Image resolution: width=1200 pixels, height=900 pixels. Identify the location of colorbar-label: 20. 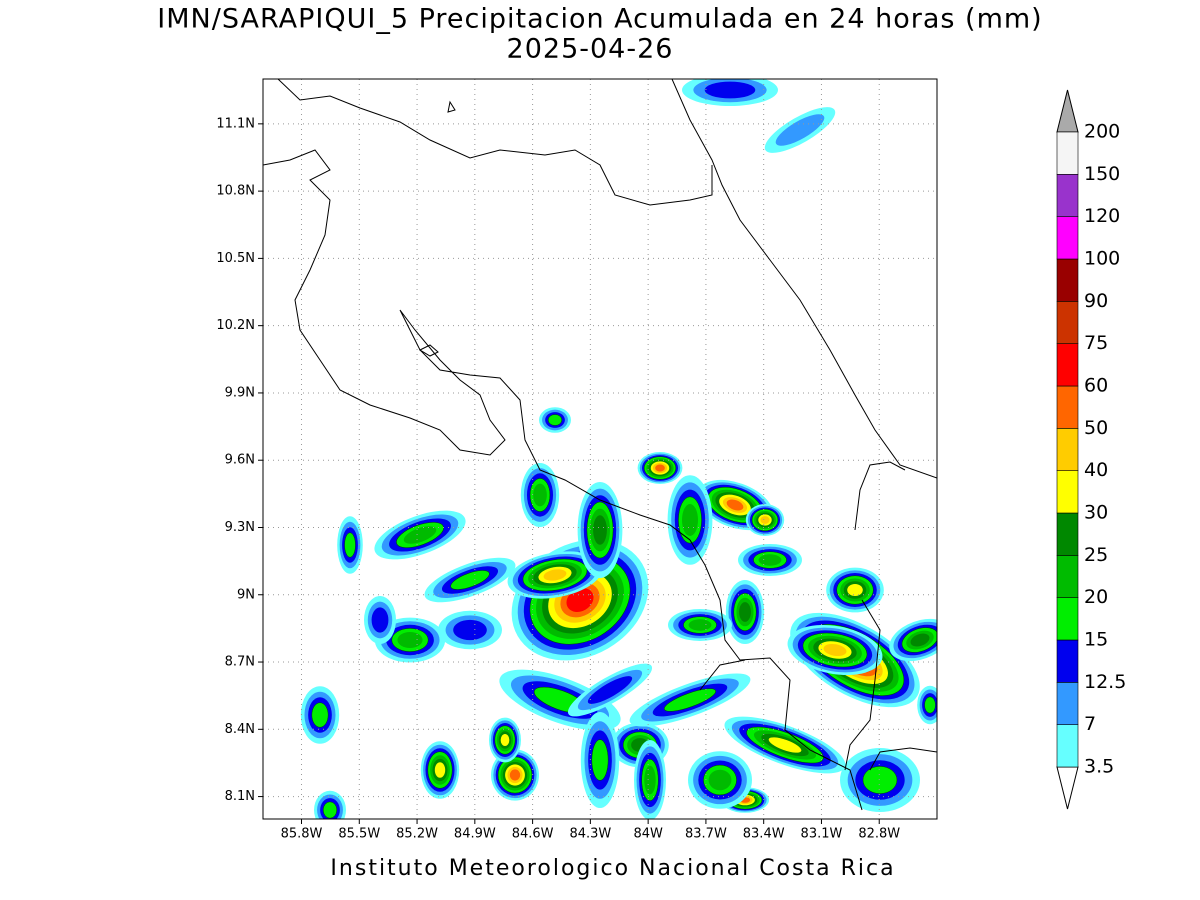
(1096, 597).